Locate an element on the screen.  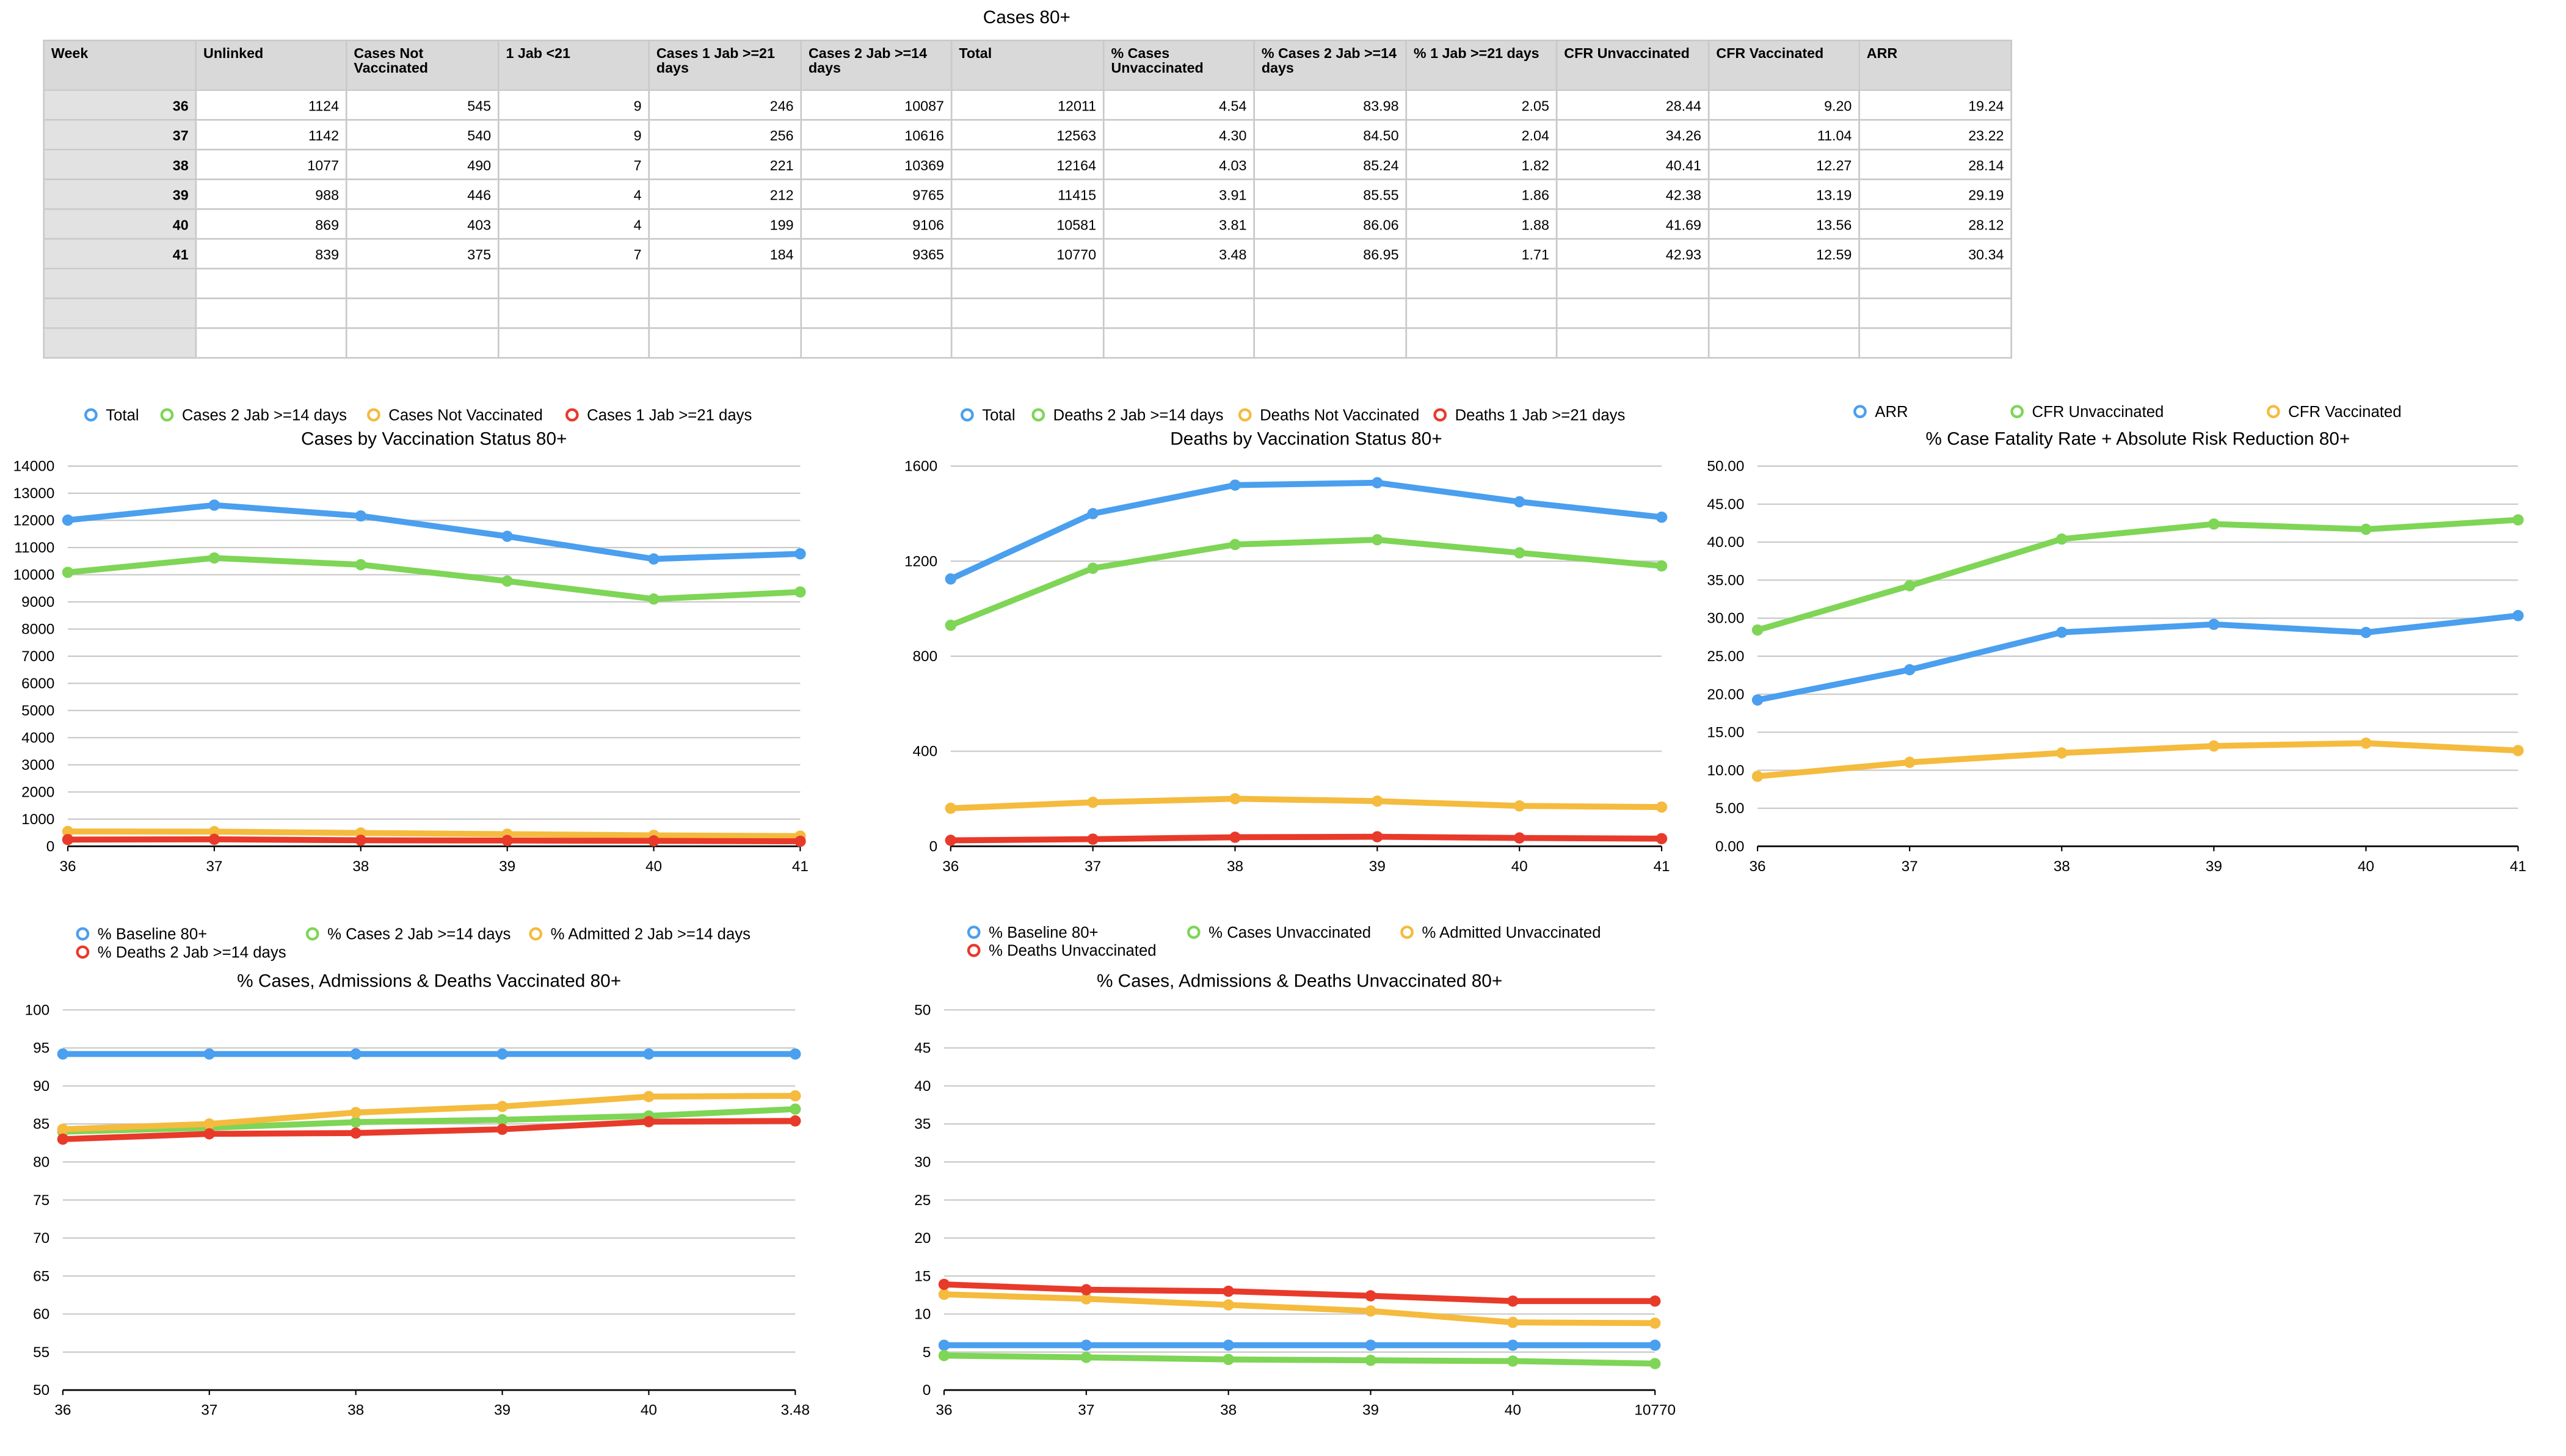
table-cell: 9365 is located at coordinates (877, 254).